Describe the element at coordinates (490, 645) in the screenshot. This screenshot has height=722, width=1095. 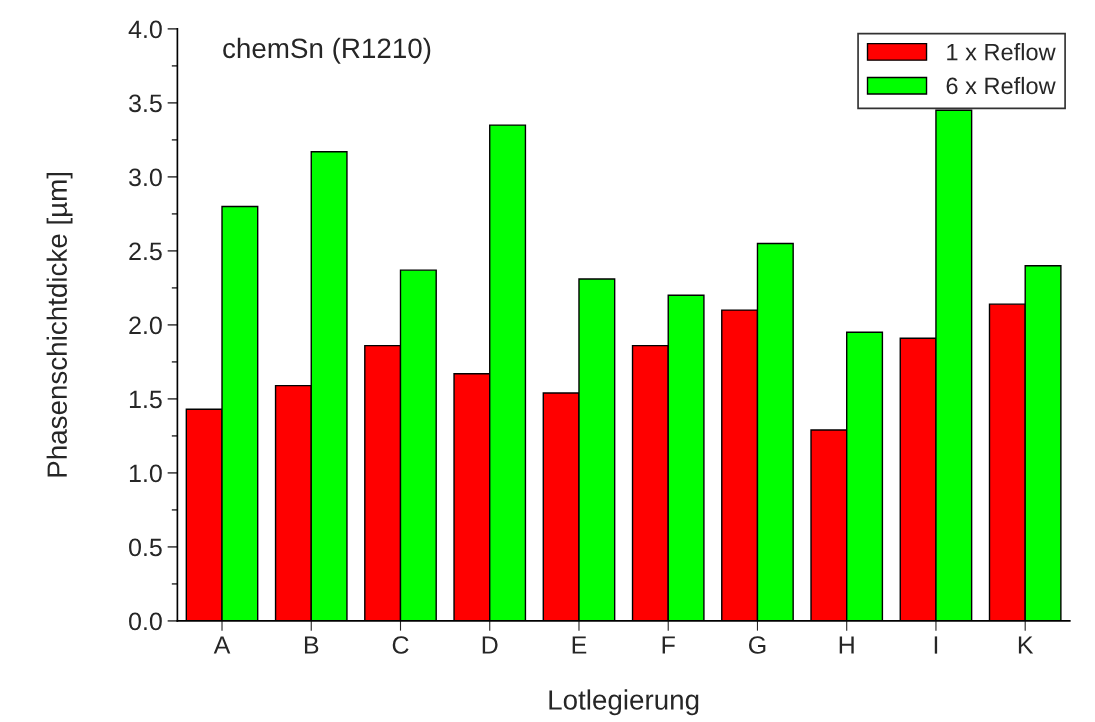
I see `x-tick-label: D` at that location.